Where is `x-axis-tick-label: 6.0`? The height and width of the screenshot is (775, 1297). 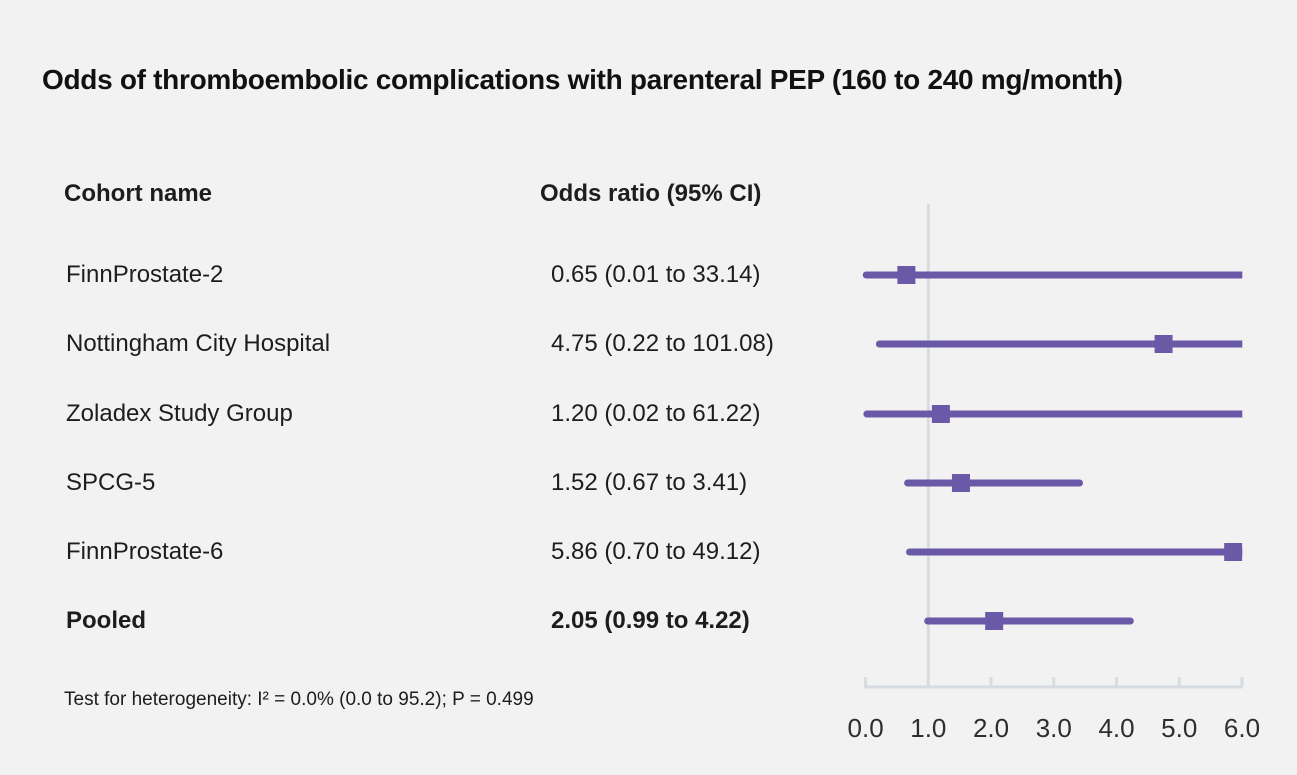 x-axis-tick-label: 6.0 is located at coordinates (1242, 728).